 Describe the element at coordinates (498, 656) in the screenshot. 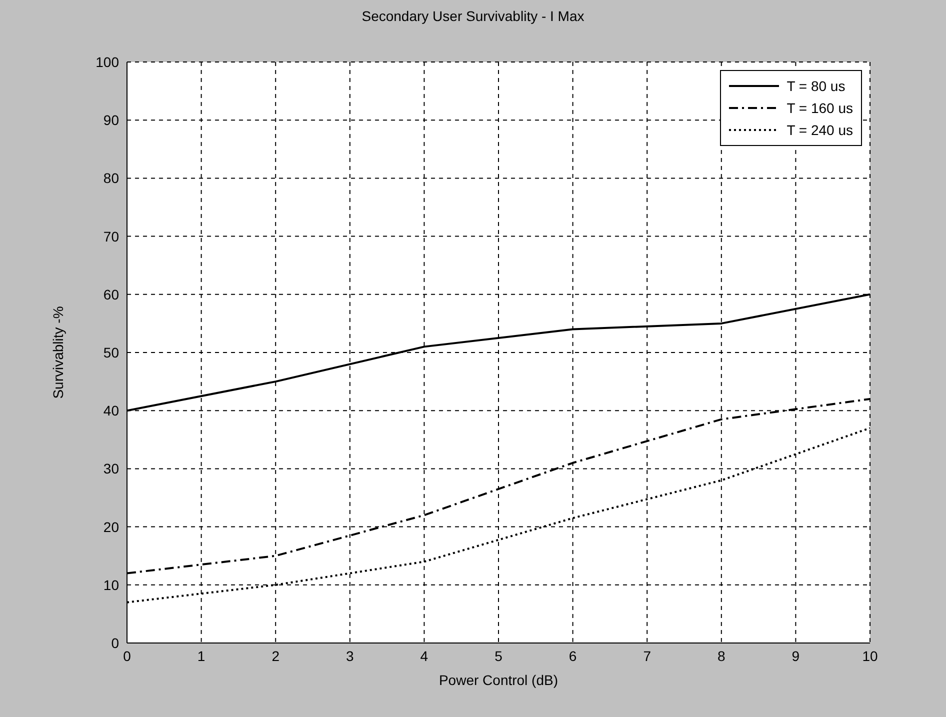

I see `x-tick-label: 5` at that location.